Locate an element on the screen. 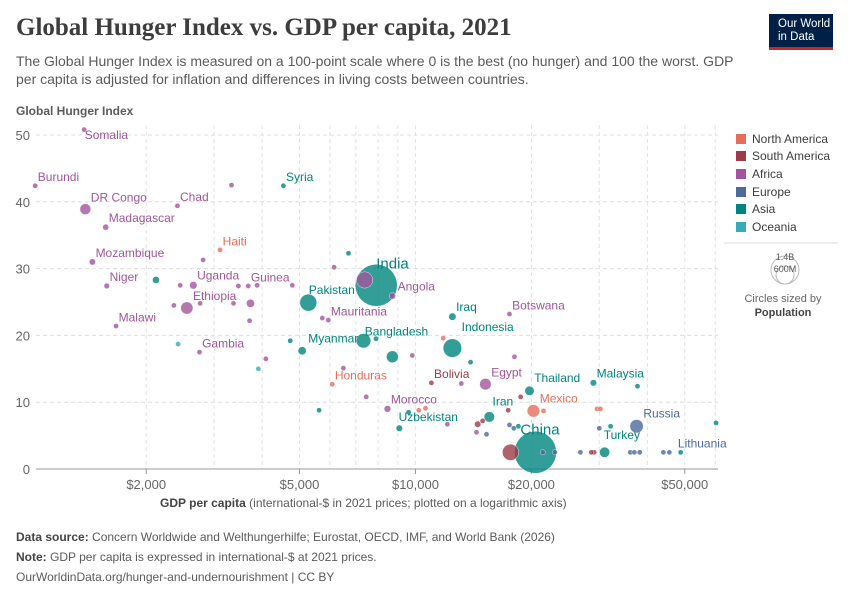  y-tick-label: 20 is located at coordinates (23, 335).